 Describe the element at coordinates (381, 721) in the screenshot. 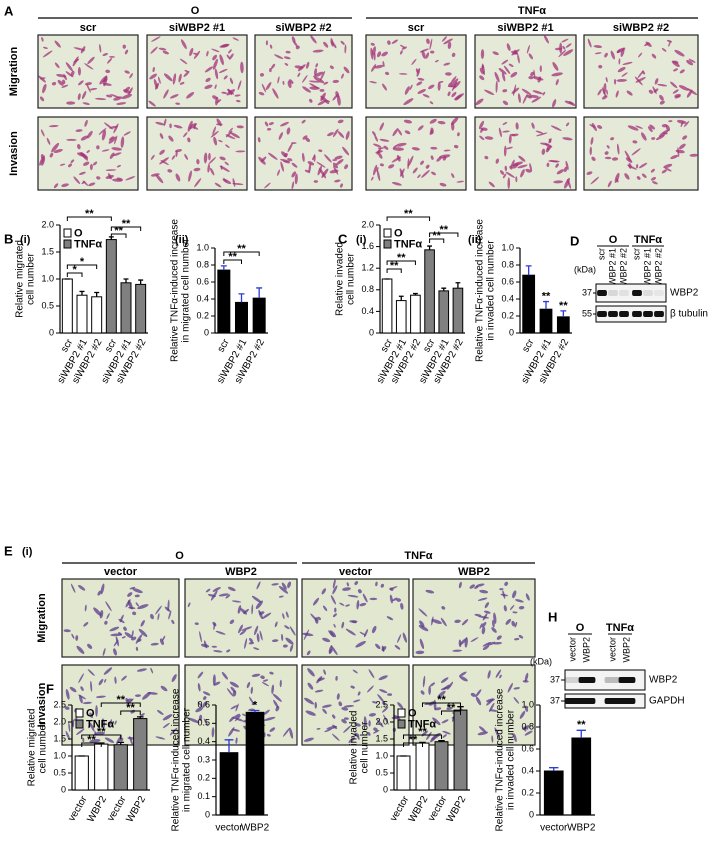

I see `y-tick-label: 2.0` at that location.